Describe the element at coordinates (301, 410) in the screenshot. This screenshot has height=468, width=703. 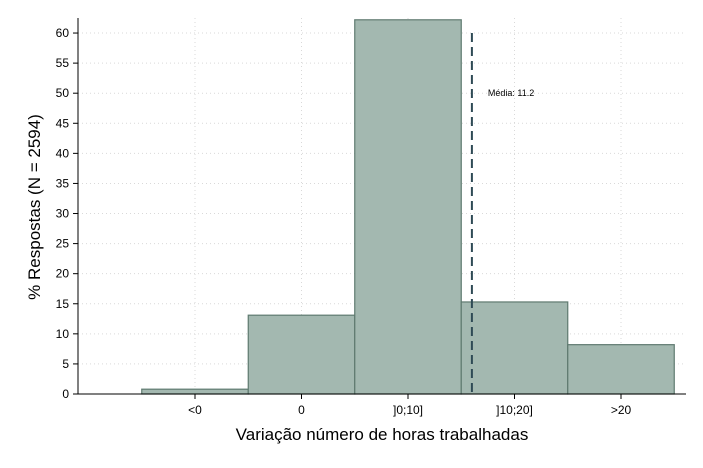
I see `x-tick-label: 0` at that location.